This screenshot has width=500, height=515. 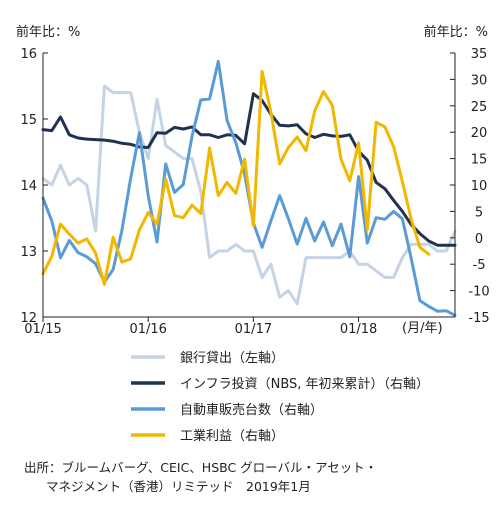 I want to click on right-tick-label: -15, so click(x=478, y=318).